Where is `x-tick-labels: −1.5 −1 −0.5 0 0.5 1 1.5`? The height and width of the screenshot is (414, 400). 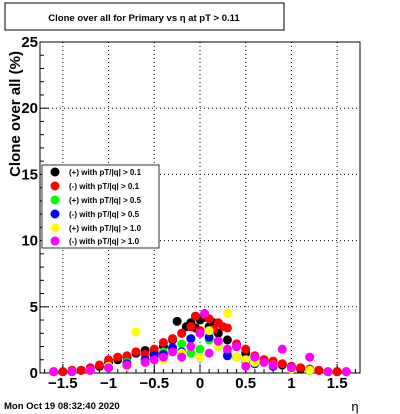
x-tick-labels: −1.5 −1 −0.5 0 0.5 1 1.5 is located at coordinates (198, 383).